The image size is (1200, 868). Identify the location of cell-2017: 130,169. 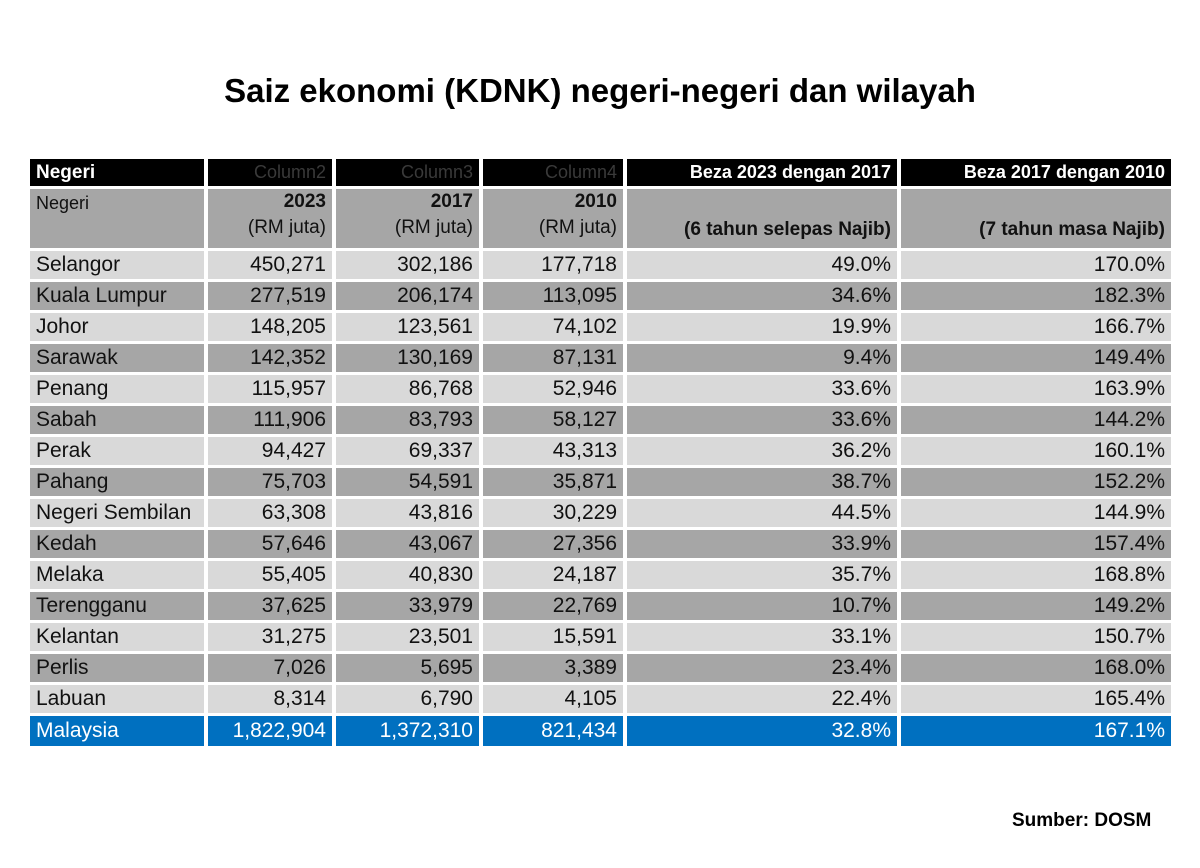
(407, 358).